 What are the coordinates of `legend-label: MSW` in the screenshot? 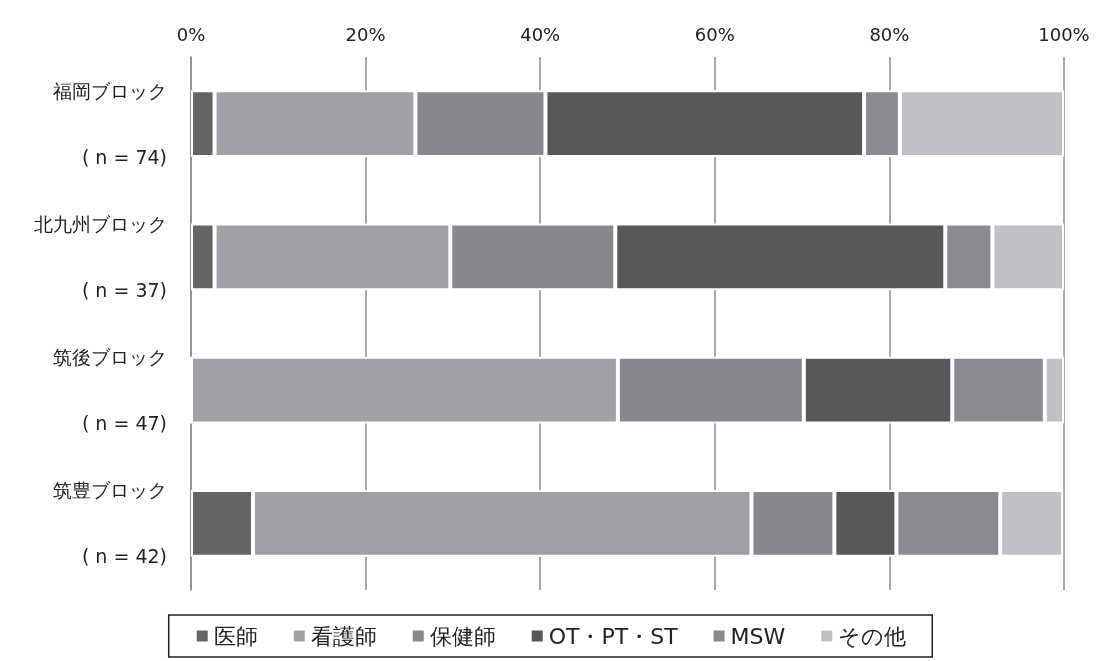 It's located at (758, 636).